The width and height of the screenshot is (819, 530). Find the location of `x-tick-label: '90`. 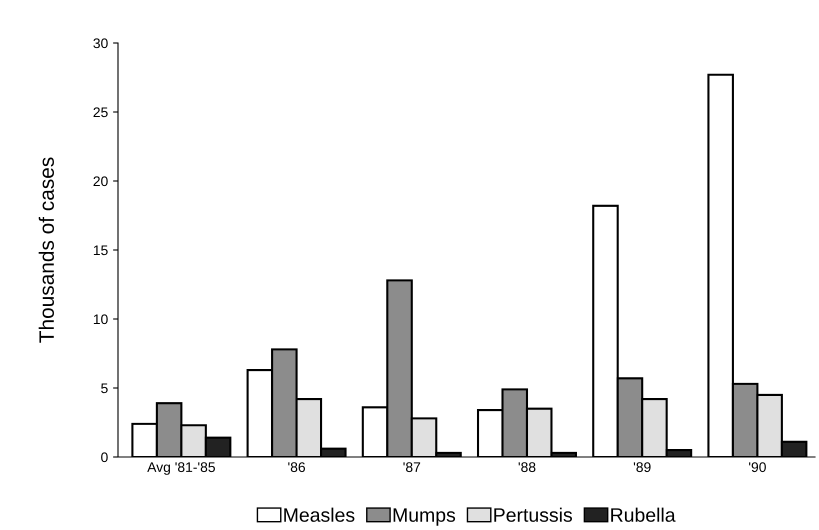

x-tick-label: '90 is located at coordinates (757, 467).